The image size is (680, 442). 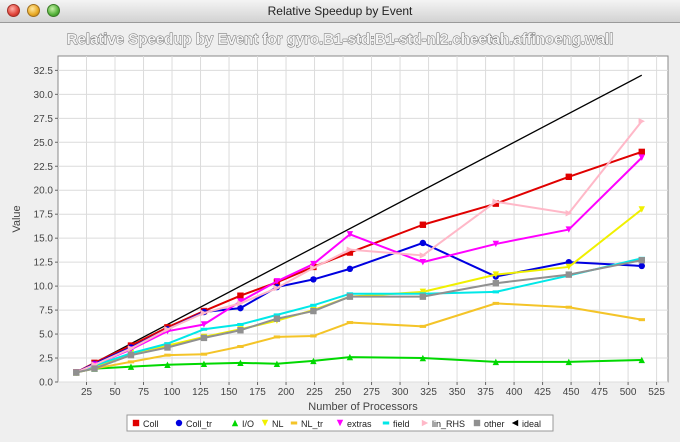 What do you see at coordinates (46, 359) in the screenshot?
I see `y-tick-label: 2.5` at bounding box center [46, 359].